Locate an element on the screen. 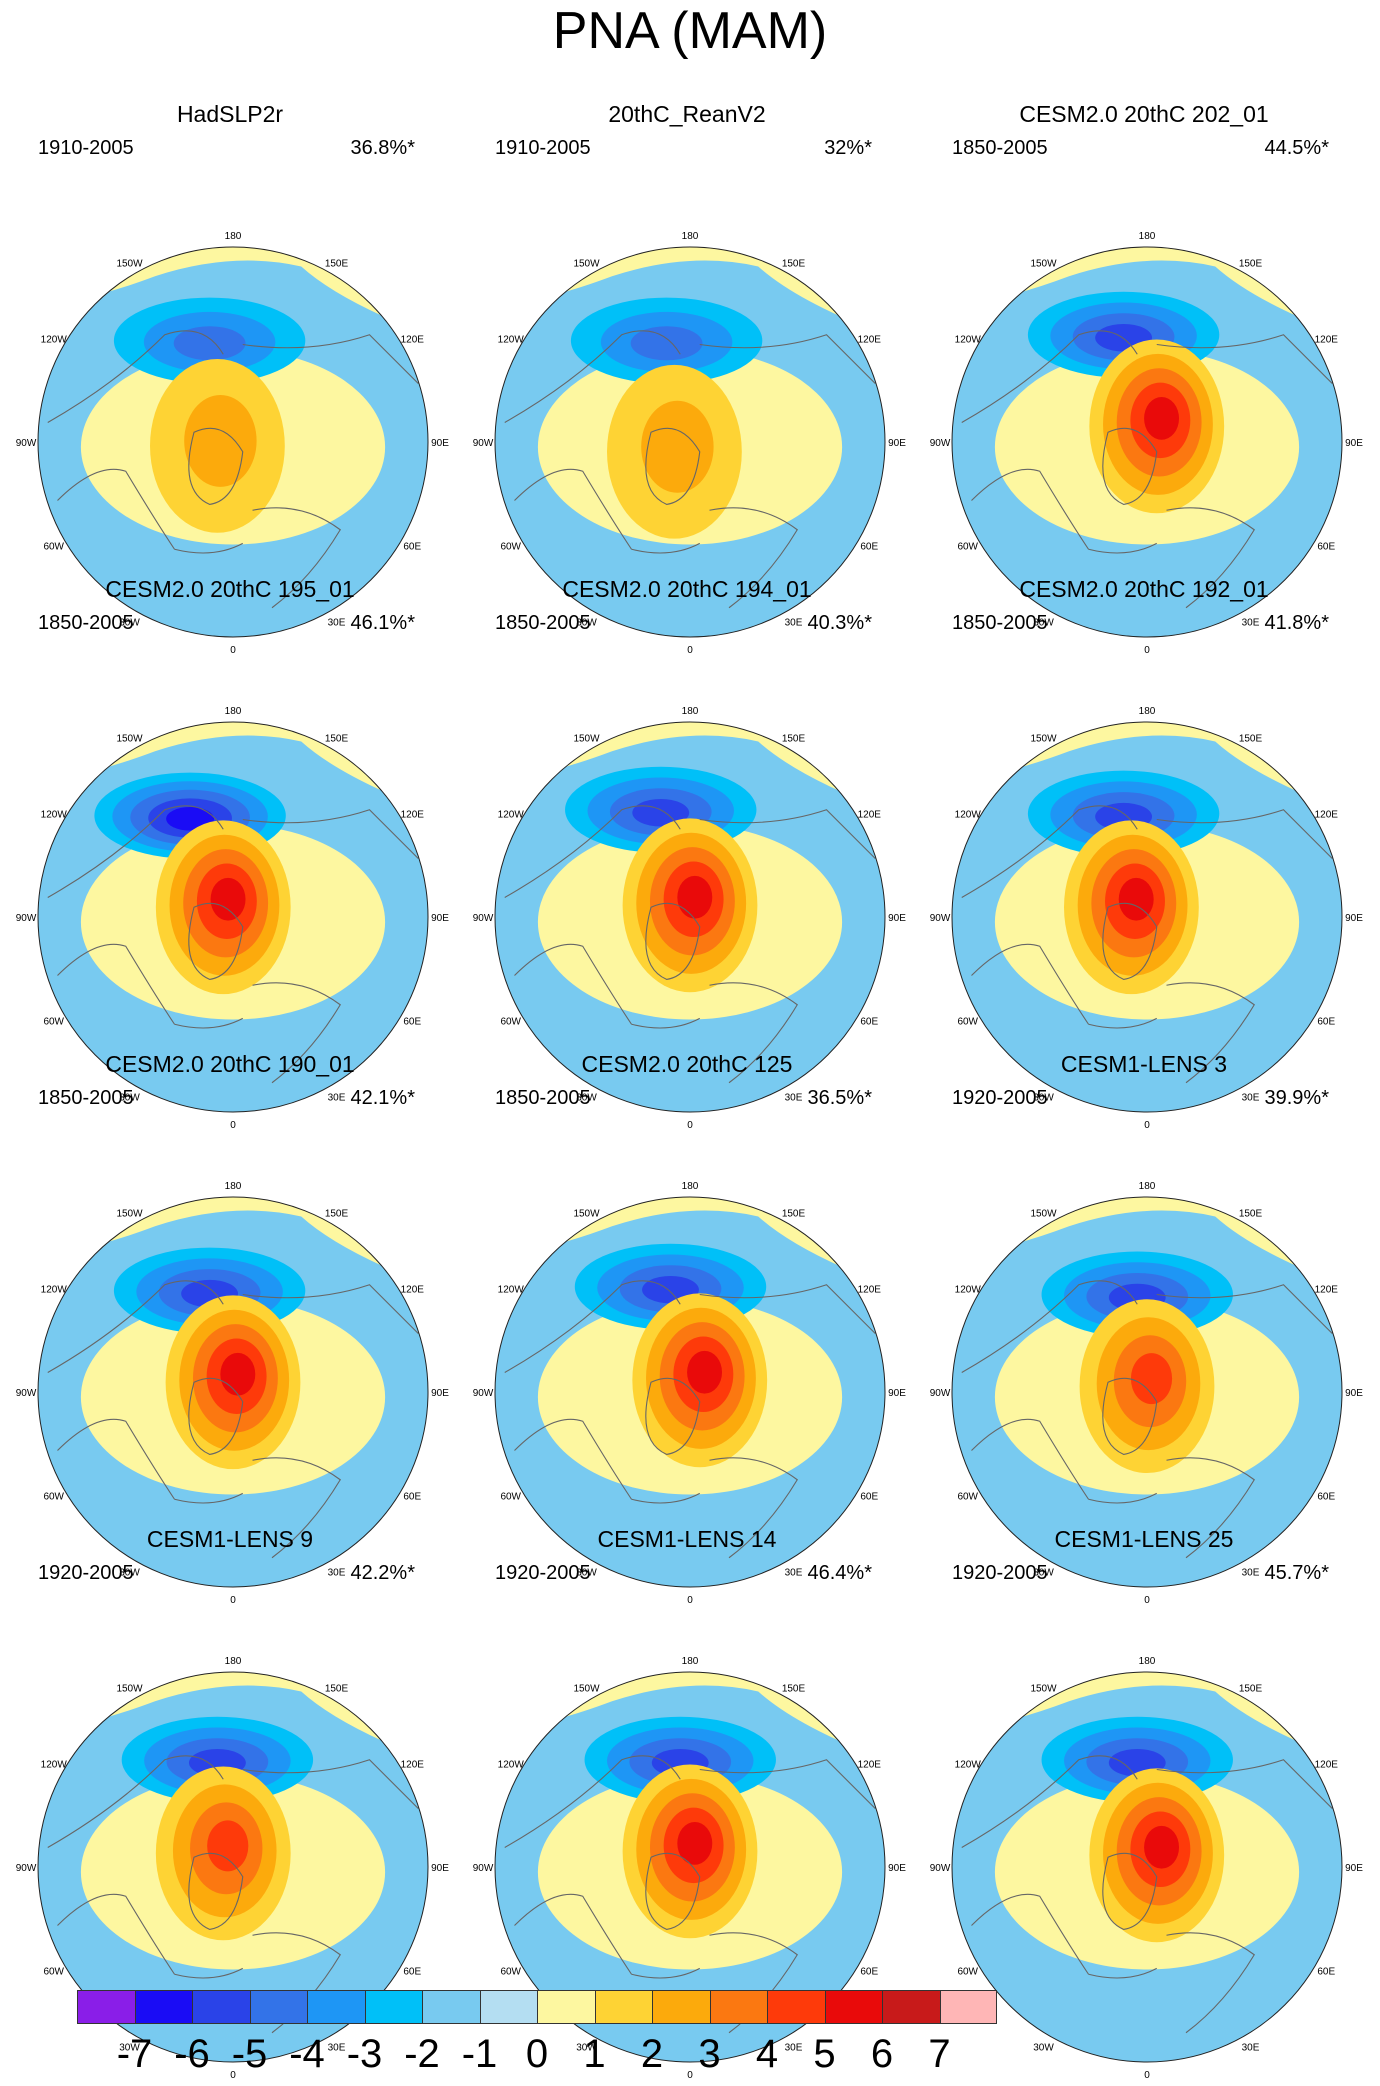  panel-variance-explained: 44.5%* is located at coordinates (1297, 148).